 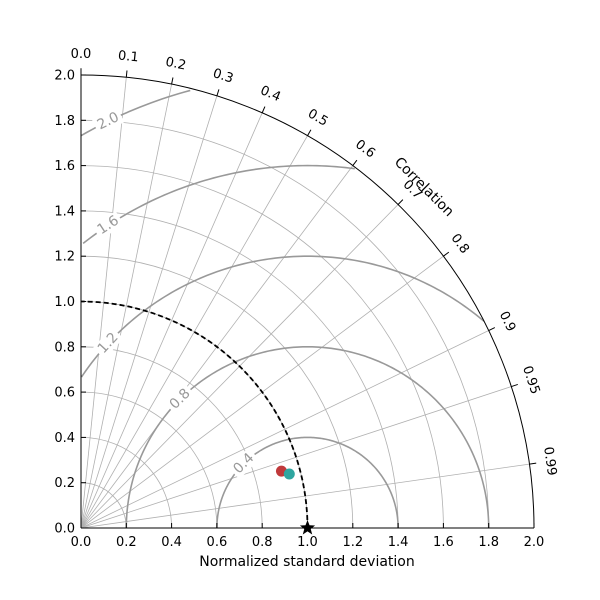 What do you see at coordinates (398, 542) in the screenshot?
I see `x-tick-label: 1.4` at bounding box center [398, 542].